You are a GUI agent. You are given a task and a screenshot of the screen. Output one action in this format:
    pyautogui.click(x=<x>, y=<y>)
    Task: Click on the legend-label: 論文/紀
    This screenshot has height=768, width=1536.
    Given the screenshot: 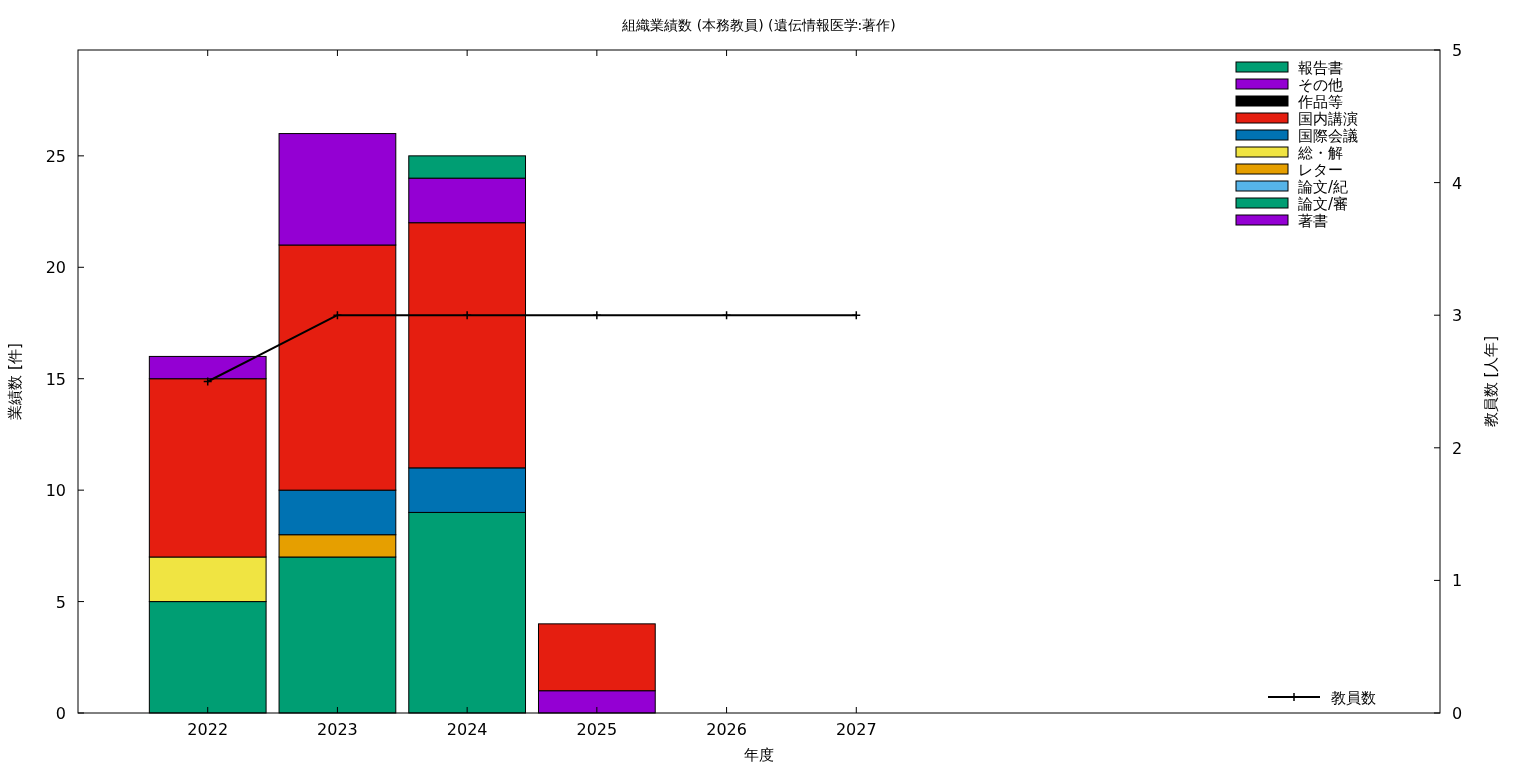 What is the action you would take?
    pyautogui.click(x=1323, y=187)
    